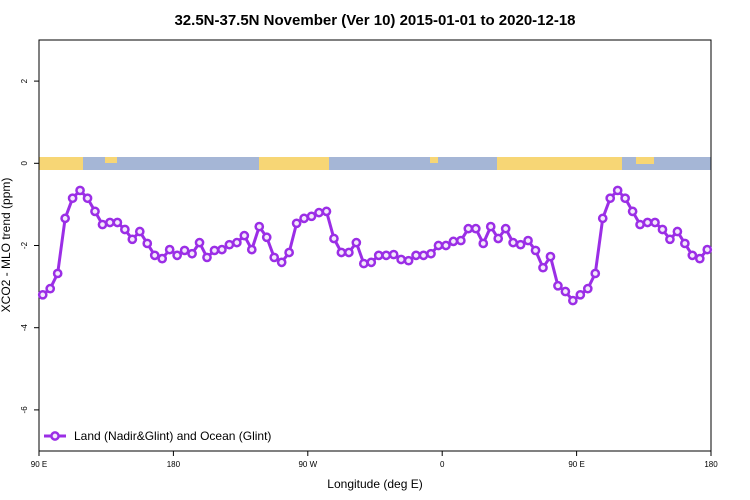 This screenshot has width=750, height=500. What do you see at coordinates (55, 436) in the screenshot?
I see `legend-marker` at bounding box center [55, 436].